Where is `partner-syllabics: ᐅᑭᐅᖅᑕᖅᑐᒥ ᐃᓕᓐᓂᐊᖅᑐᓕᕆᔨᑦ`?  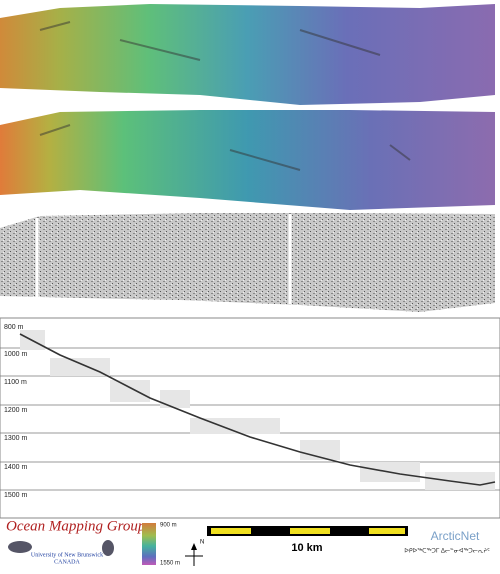 partner-syllabics: ᐅᑭᐅᖅᑕᖅᑐᒥ ᐃᓕᓐᓂᐊᖅᑐᓕᕆᔨᑦ is located at coordinates (447, 551).